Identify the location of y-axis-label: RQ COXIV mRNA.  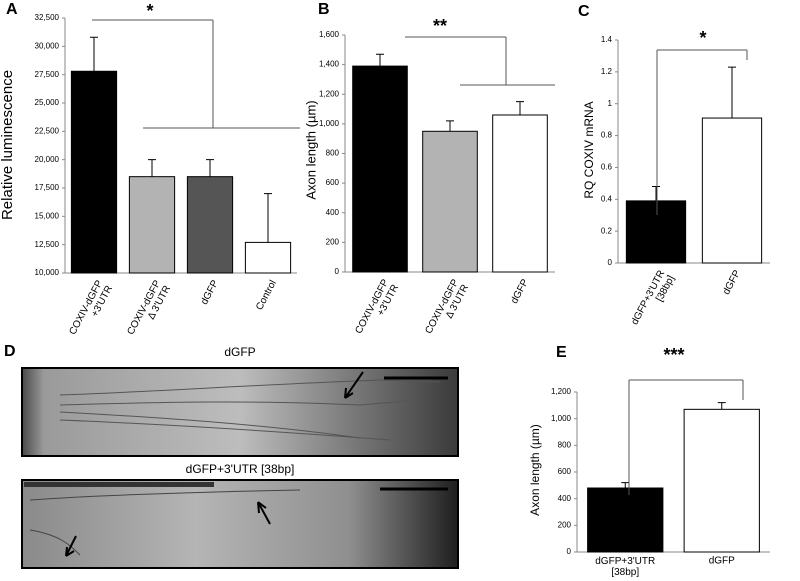
(589, 149).